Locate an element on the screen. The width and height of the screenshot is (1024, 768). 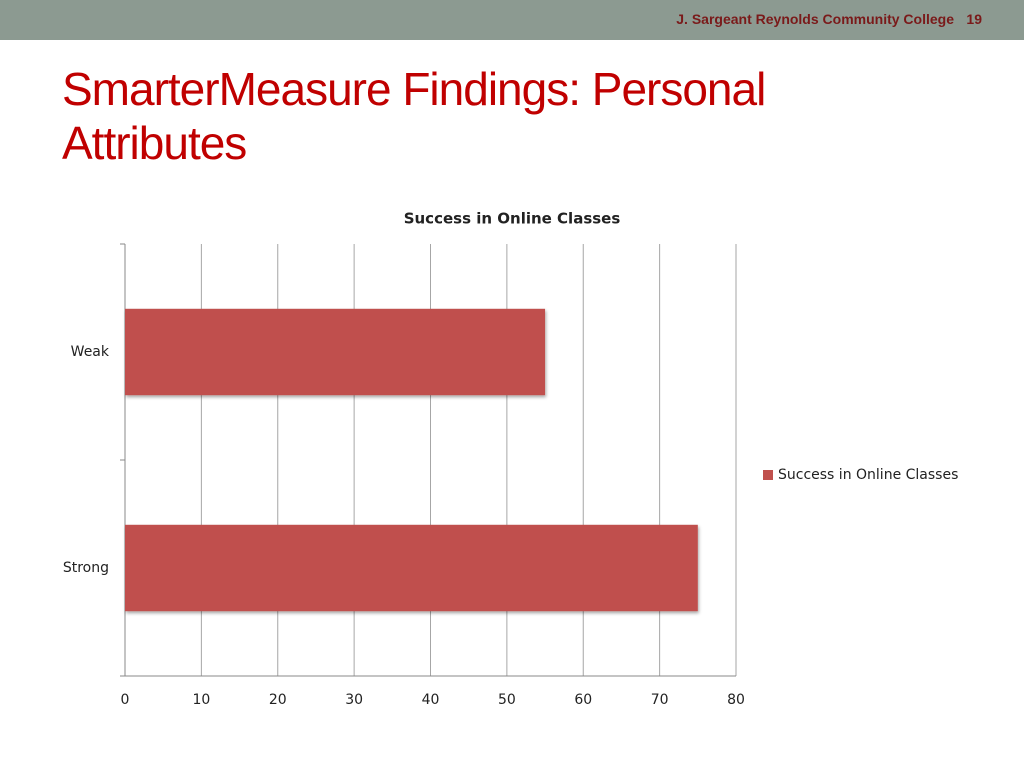
organization: J. Sargeant Reynolds Community College is located at coordinates (815, 19).